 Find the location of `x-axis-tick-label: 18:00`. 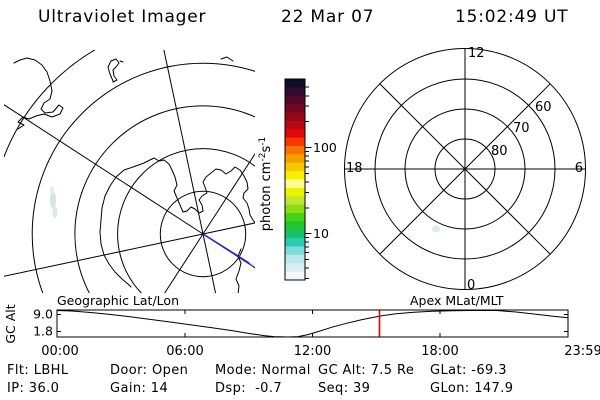

x-axis-tick-label: 18:00 is located at coordinates (439, 351).